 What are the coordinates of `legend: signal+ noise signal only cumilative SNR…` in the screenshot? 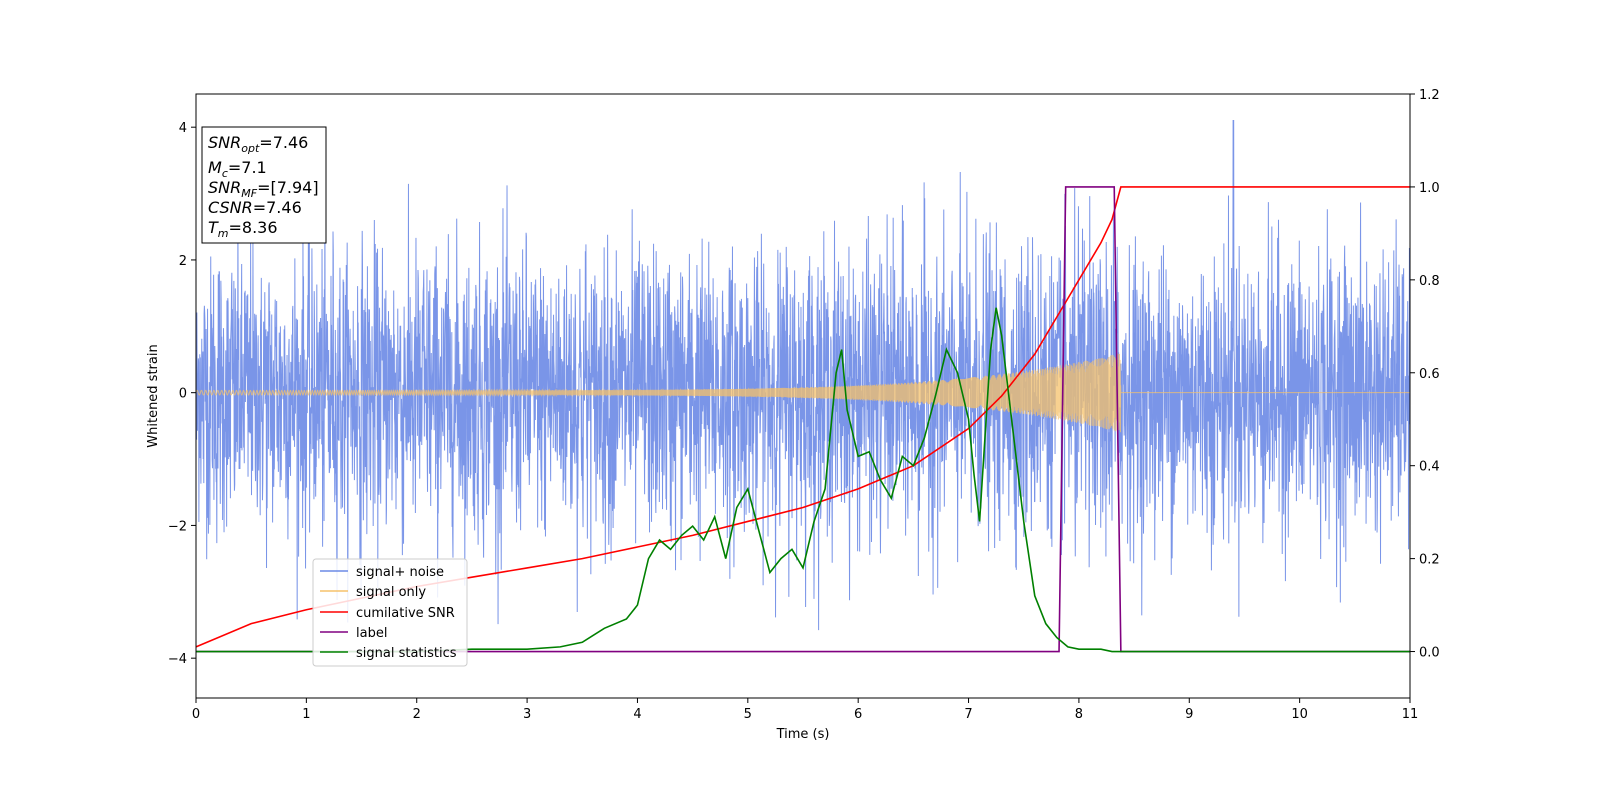 It's located at (390, 612).